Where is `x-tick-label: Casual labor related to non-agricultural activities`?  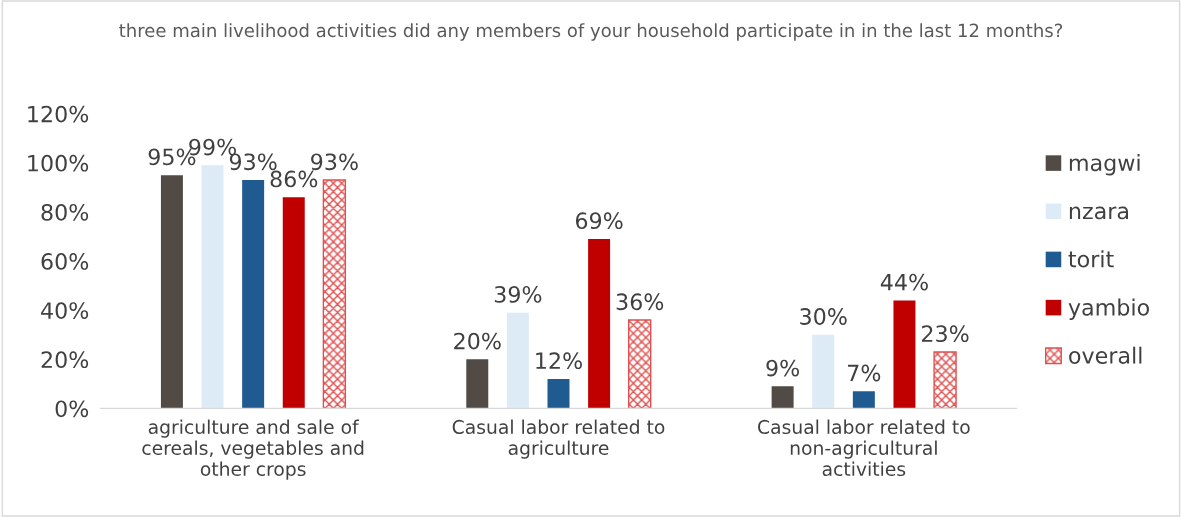
x-tick-label: Casual labor related to non-agricultural activities is located at coordinates (864, 448).